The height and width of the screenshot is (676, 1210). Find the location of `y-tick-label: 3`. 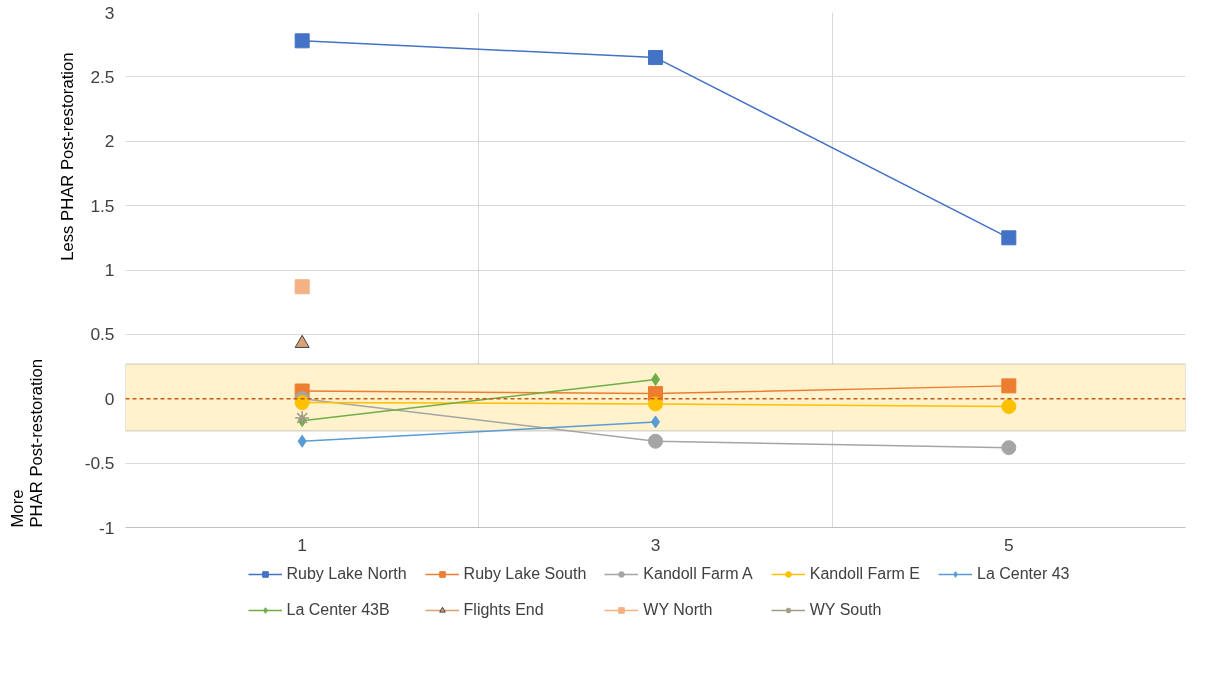

y-tick-label: 3 is located at coordinates (109, 12).